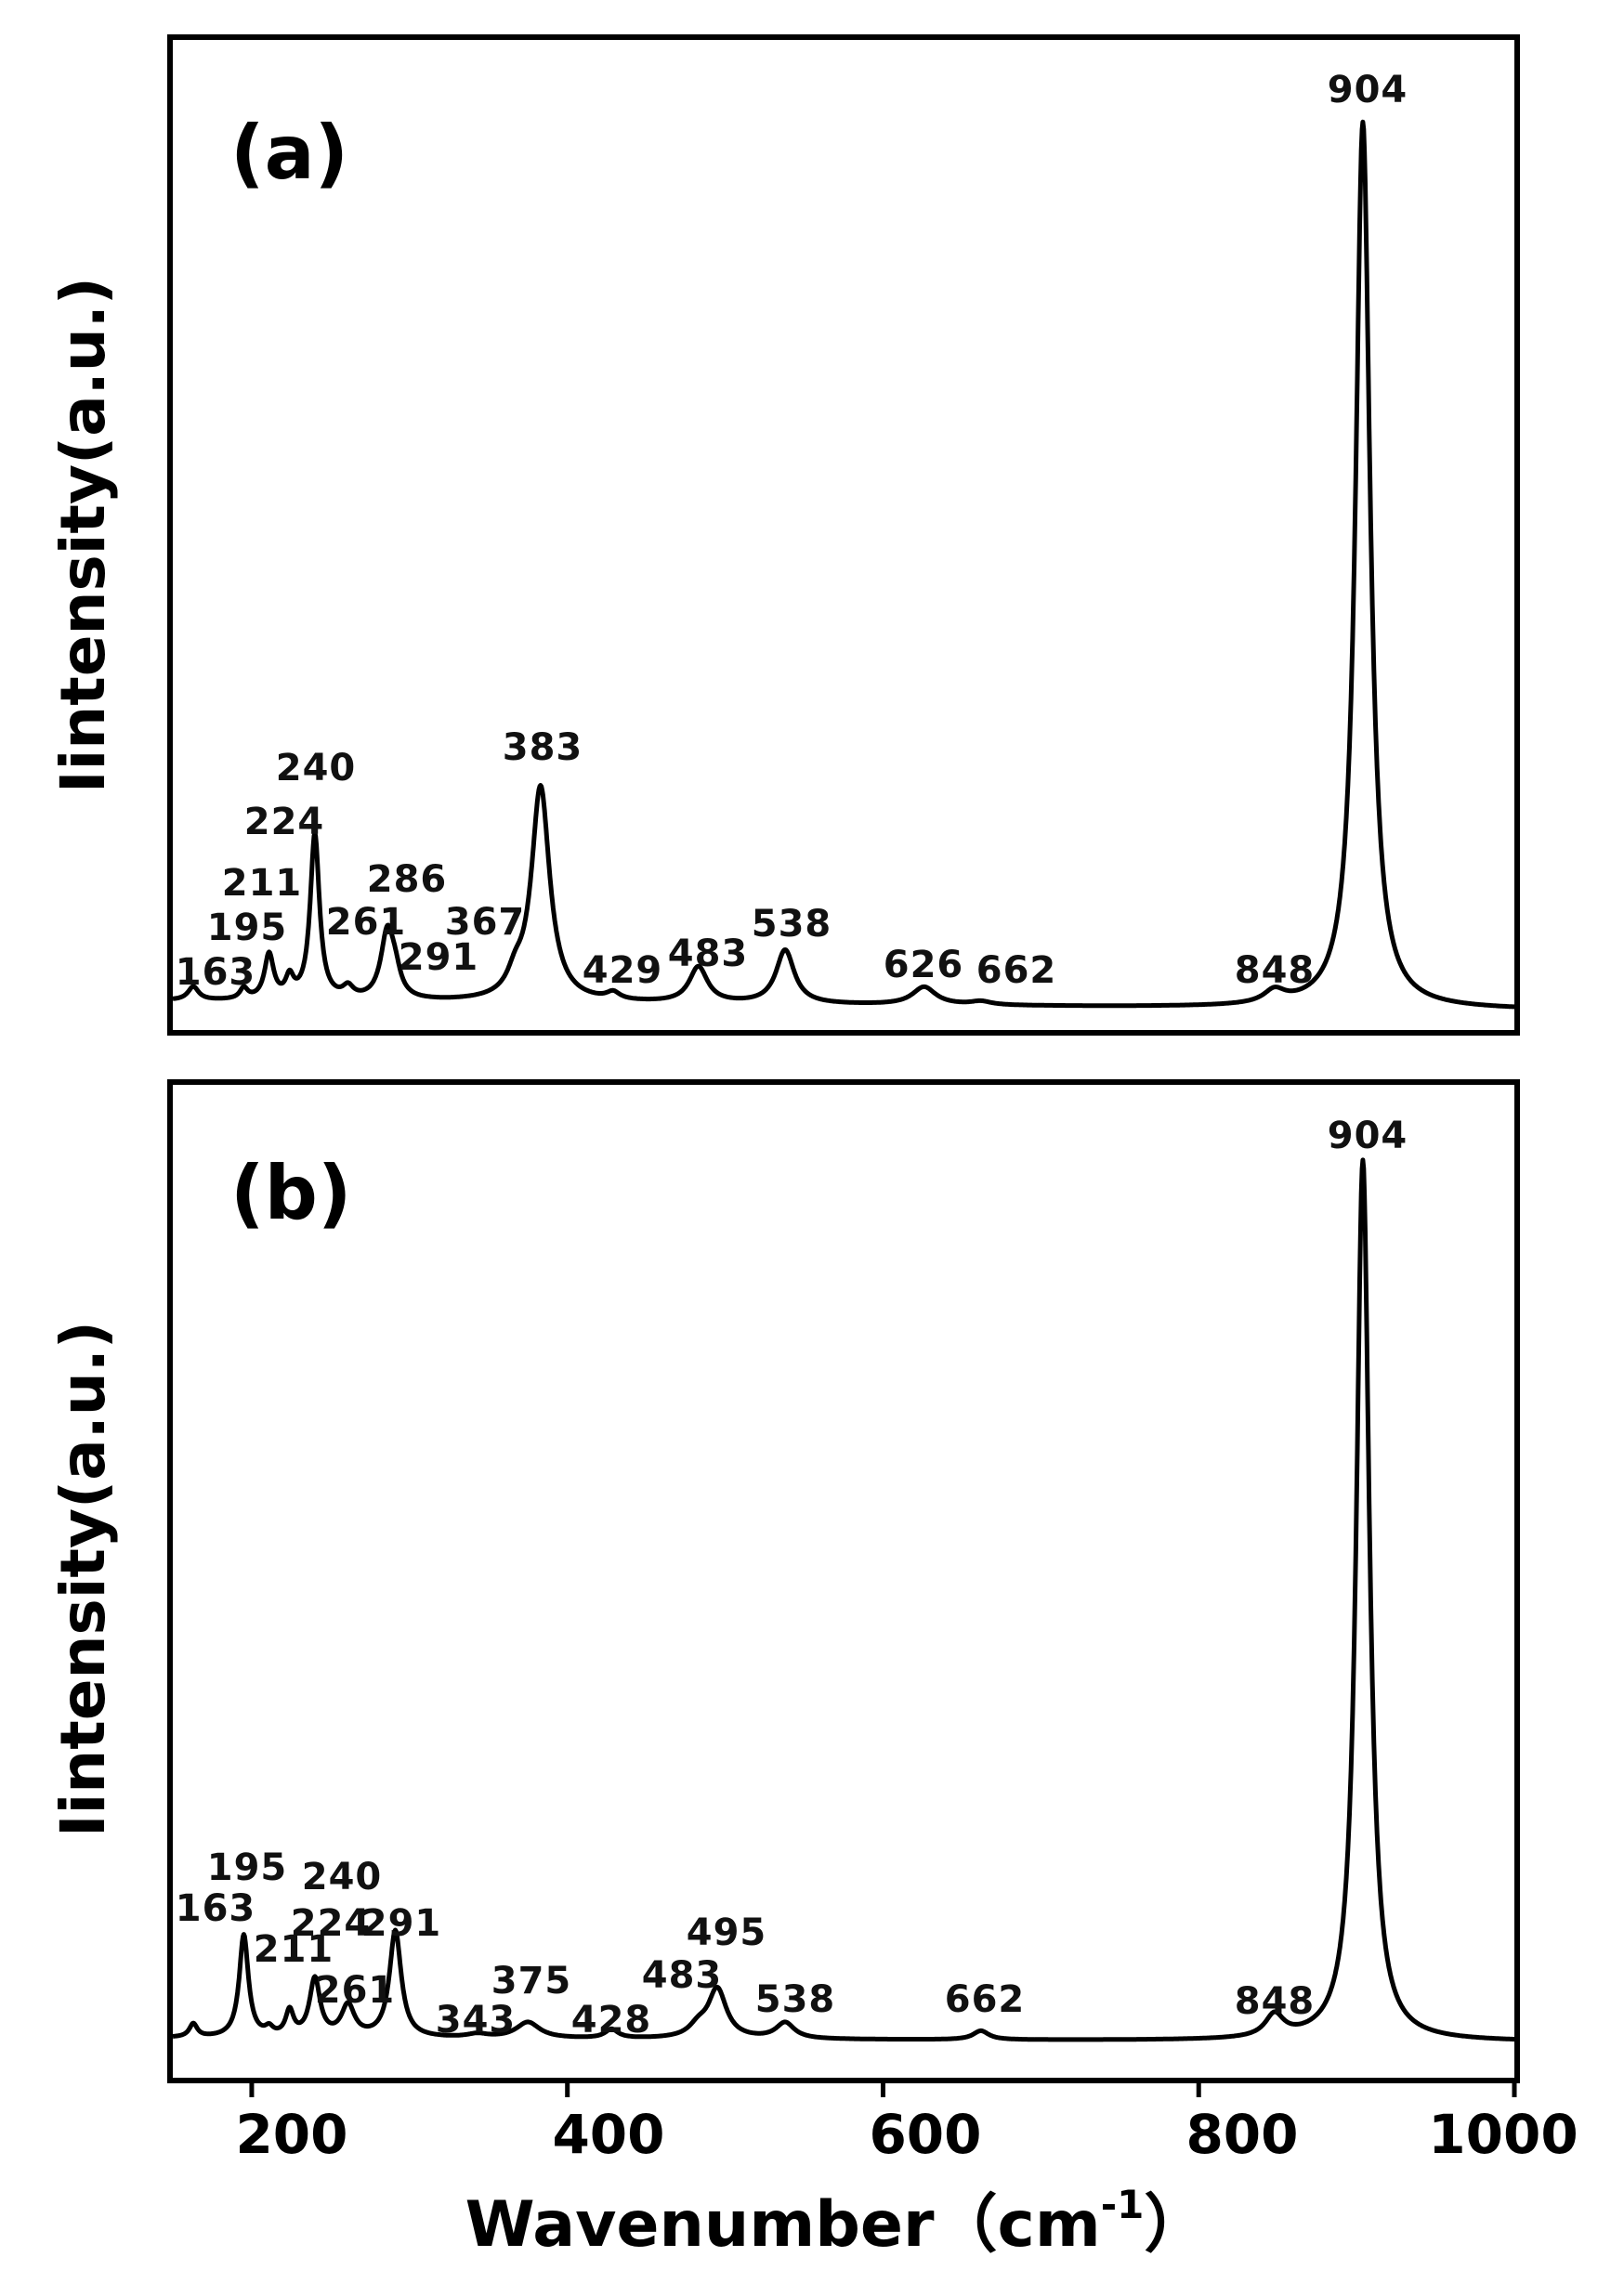 Image resolution: width=1624 pixels, height=2296 pixels. Describe the element at coordinates (216, 973) in the screenshot. I see `peak-label-a-163: 163` at that location.